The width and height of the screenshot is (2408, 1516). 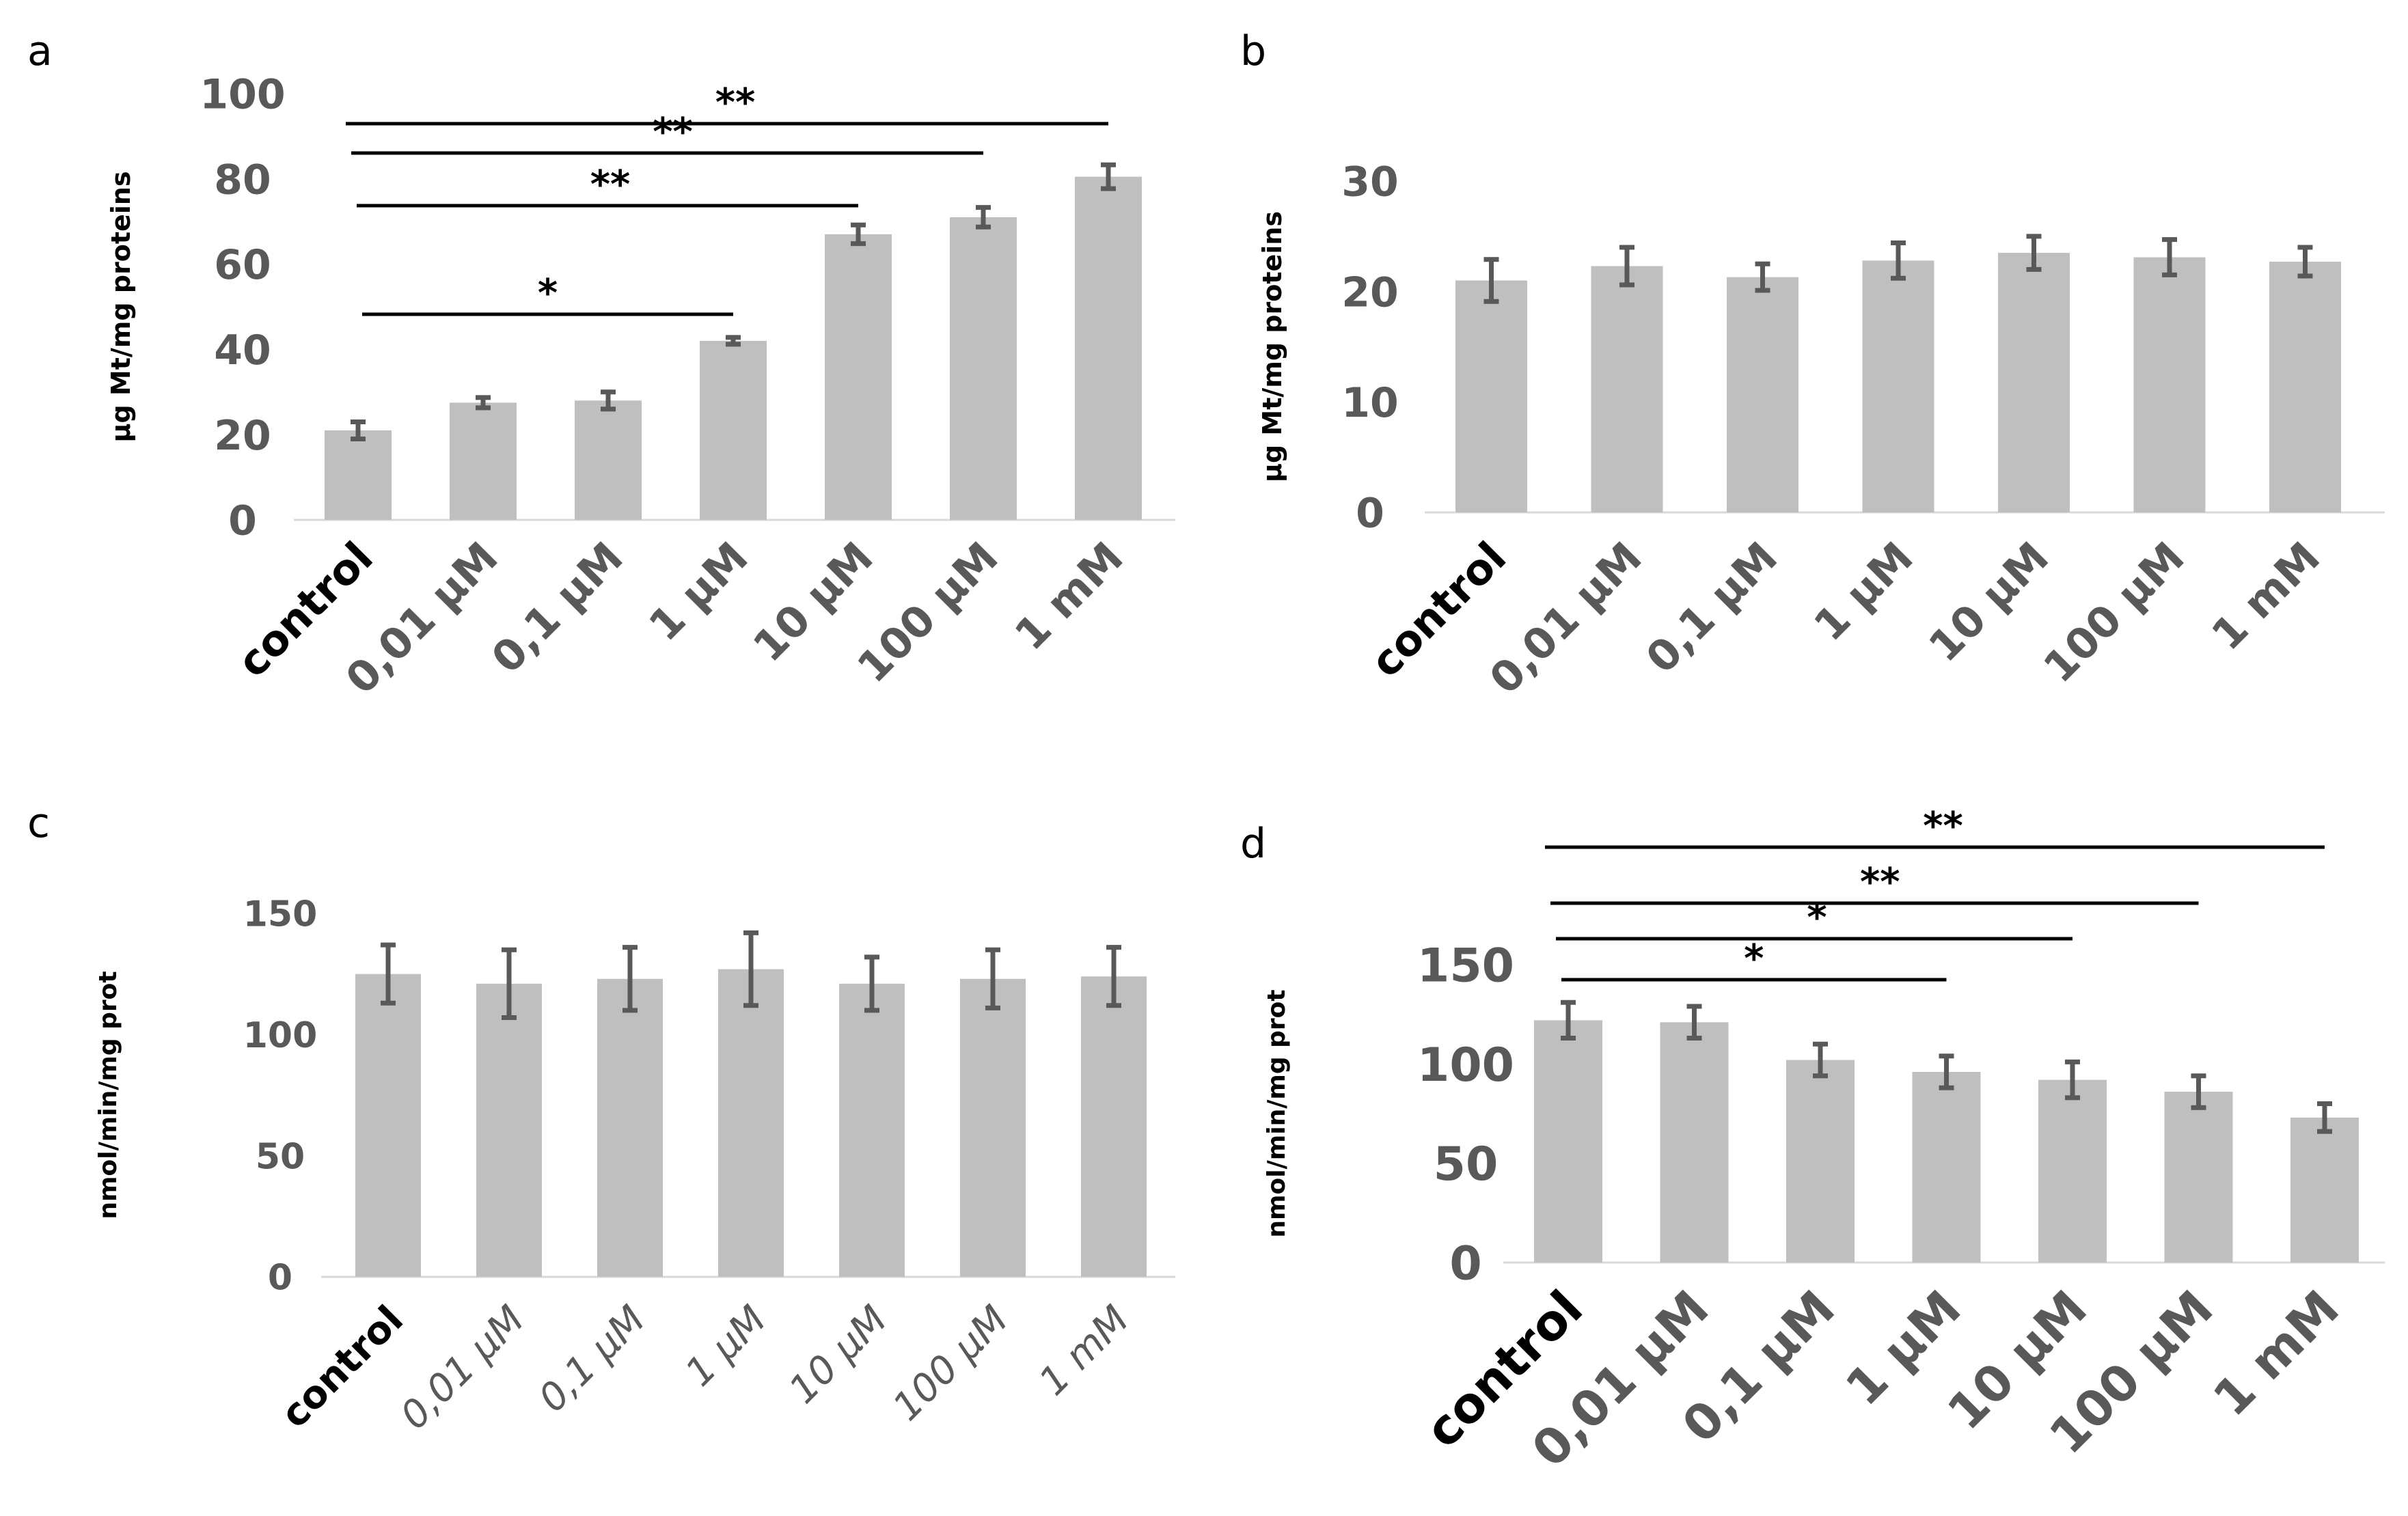 I want to click on y-tick-label: 80, so click(x=243, y=180).